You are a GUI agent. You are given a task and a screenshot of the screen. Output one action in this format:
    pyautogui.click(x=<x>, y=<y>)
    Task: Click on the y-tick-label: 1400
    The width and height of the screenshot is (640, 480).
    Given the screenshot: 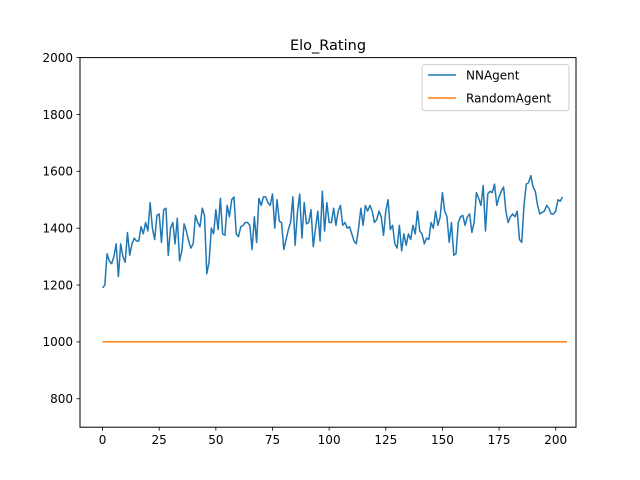 What is the action you would take?
    pyautogui.click(x=57, y=228)
    